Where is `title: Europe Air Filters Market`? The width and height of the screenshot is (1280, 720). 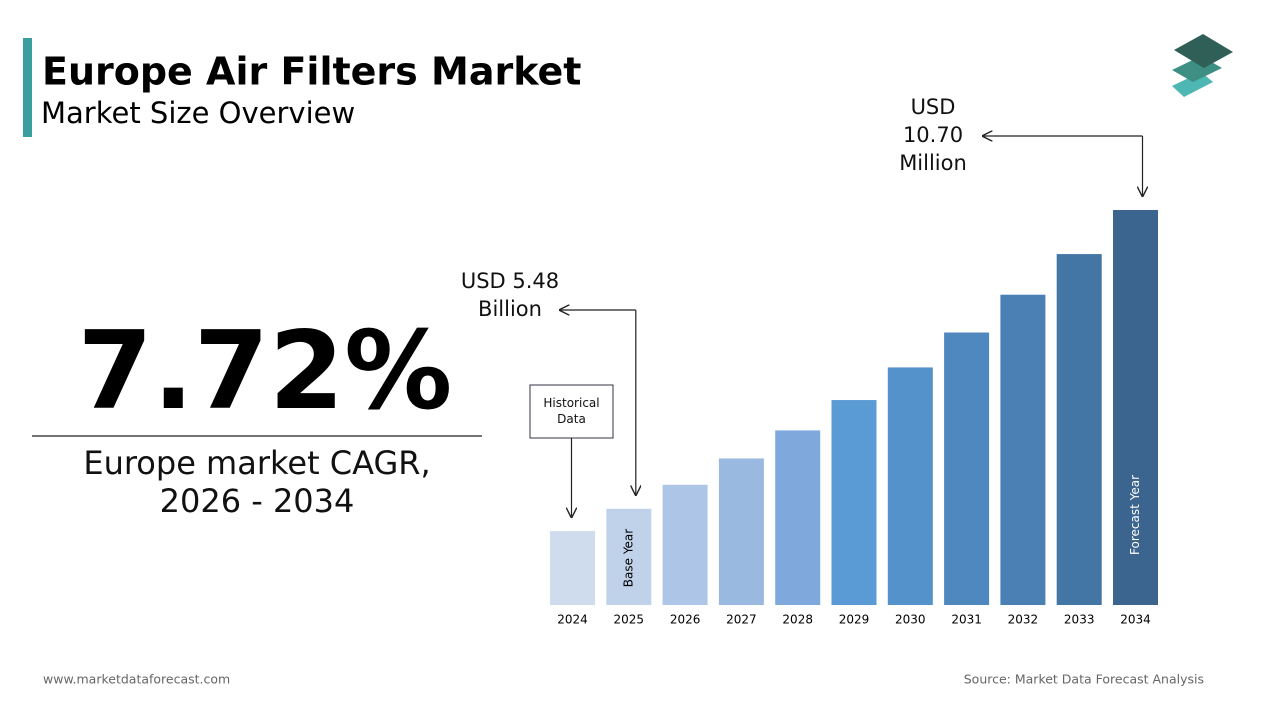
title: Europe Air Filters Market is located at coordinates (311, 72).